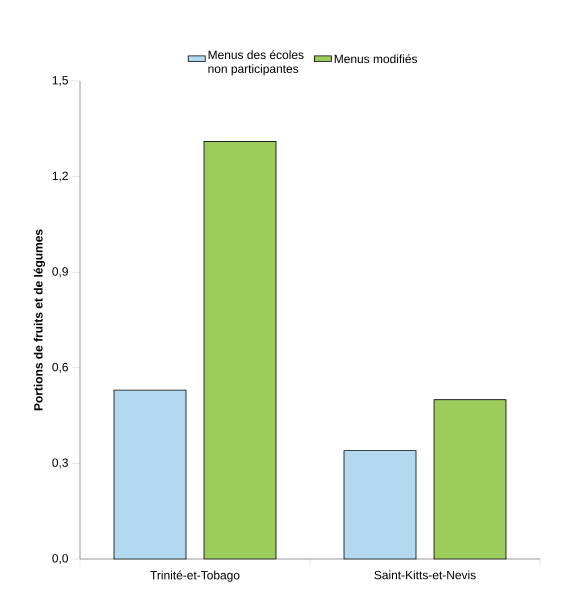  I want to click on y-axis-title: Portions de fruits et de légumes, so click(40, 319).